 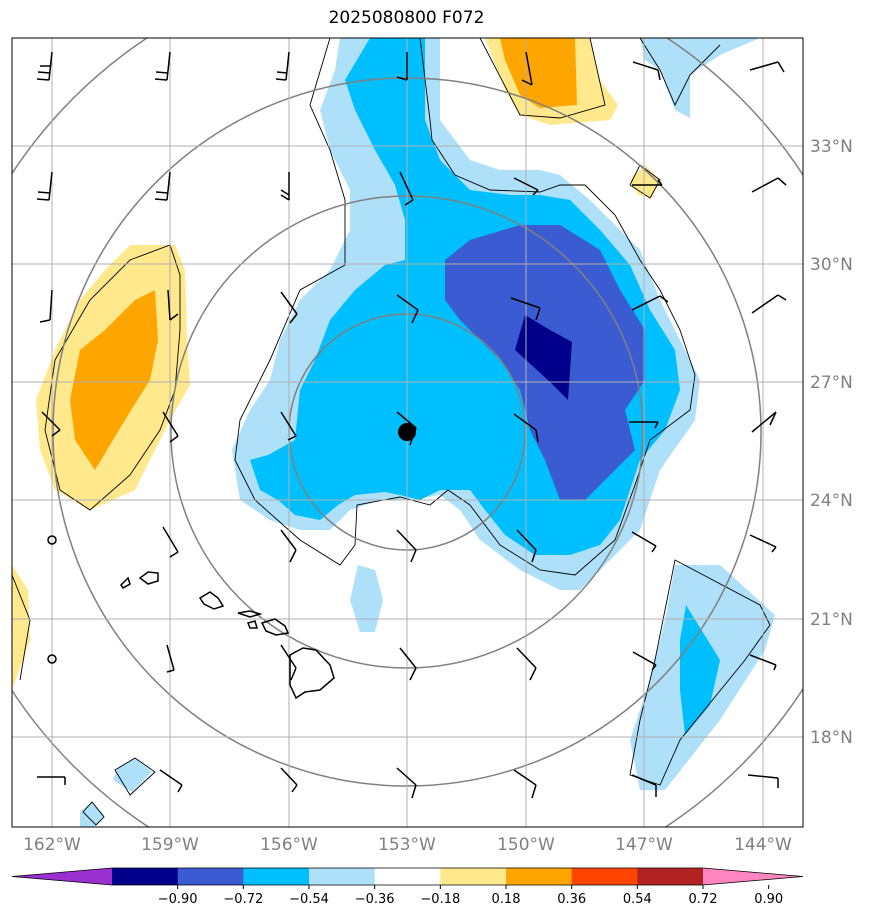 What do you see at coordinates (440, 899) in the screenshot?
I see `colorbar-tick-label: −0.18` at bounding box center [440, 899].